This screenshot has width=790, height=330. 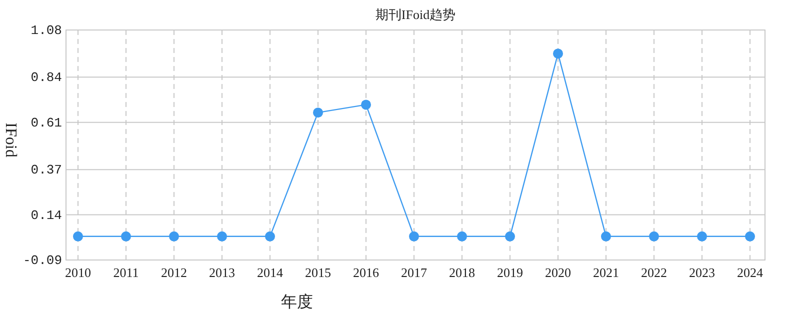 I want to click on x-tick-label: 2011, so click(x=126, y=272).